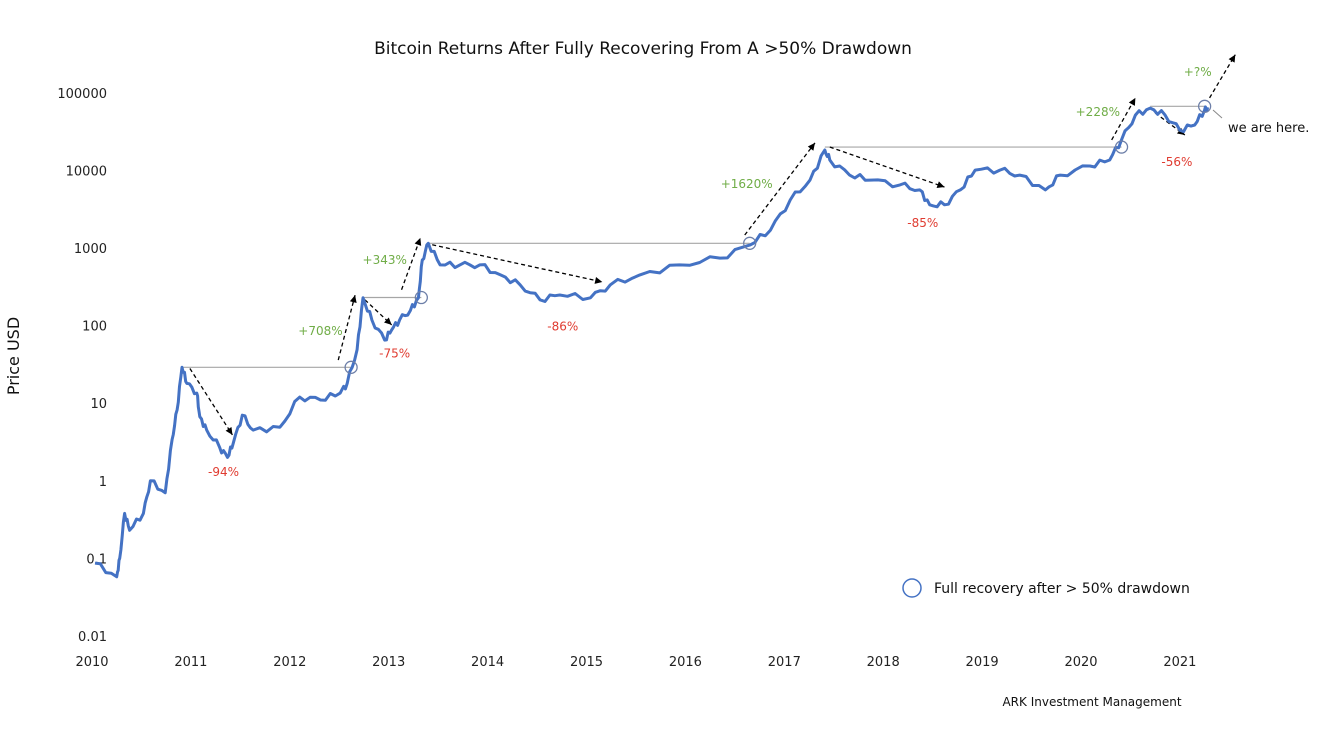 Image resolution: width=1328 pixels, height=738 pixels. What do you see at coordinates (1091, 702) in the screenshot?
I see `source-credit: ARK Investment Management` at bounding box center [1091, 702].